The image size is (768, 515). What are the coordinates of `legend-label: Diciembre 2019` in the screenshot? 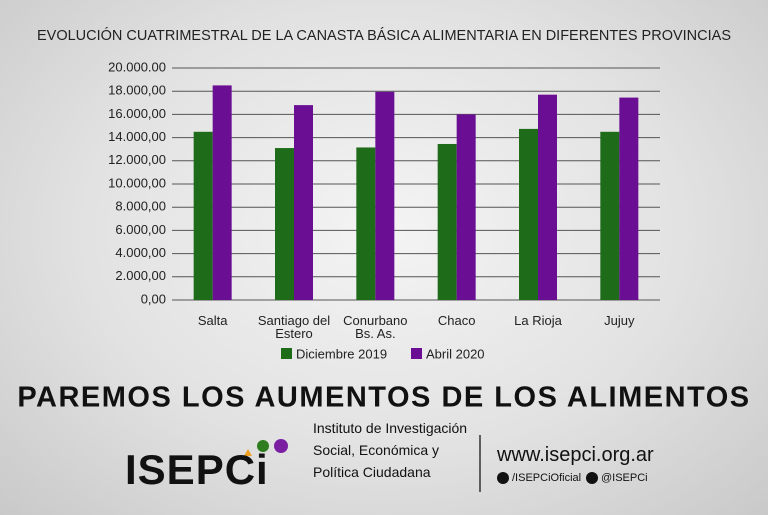 It's located at (341, 353).